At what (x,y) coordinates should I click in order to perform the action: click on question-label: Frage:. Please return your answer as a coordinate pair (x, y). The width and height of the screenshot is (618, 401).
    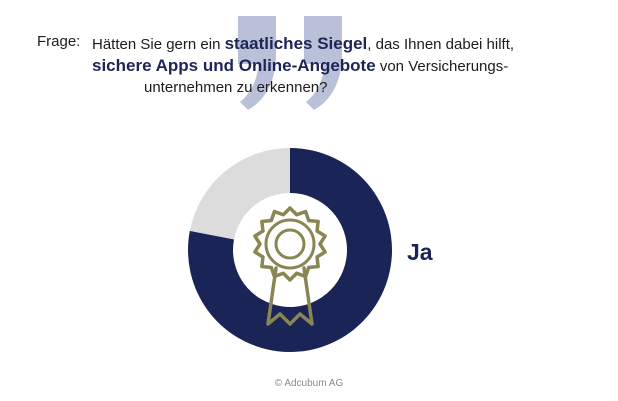
    Looking at the image, I should click on (59, 41).